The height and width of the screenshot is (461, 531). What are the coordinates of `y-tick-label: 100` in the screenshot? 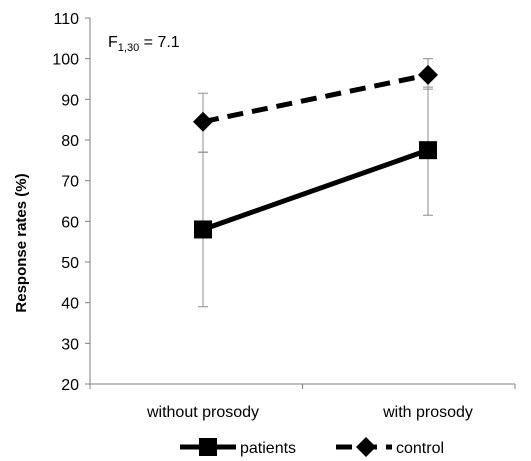 It's located at (65, 60).